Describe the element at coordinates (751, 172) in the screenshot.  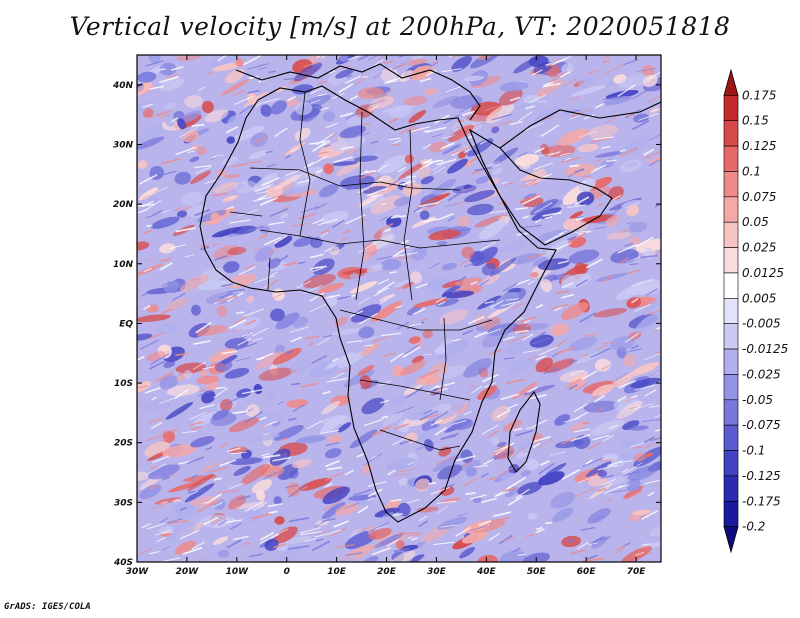
I see `colorbar-label: 0.1` at that location.